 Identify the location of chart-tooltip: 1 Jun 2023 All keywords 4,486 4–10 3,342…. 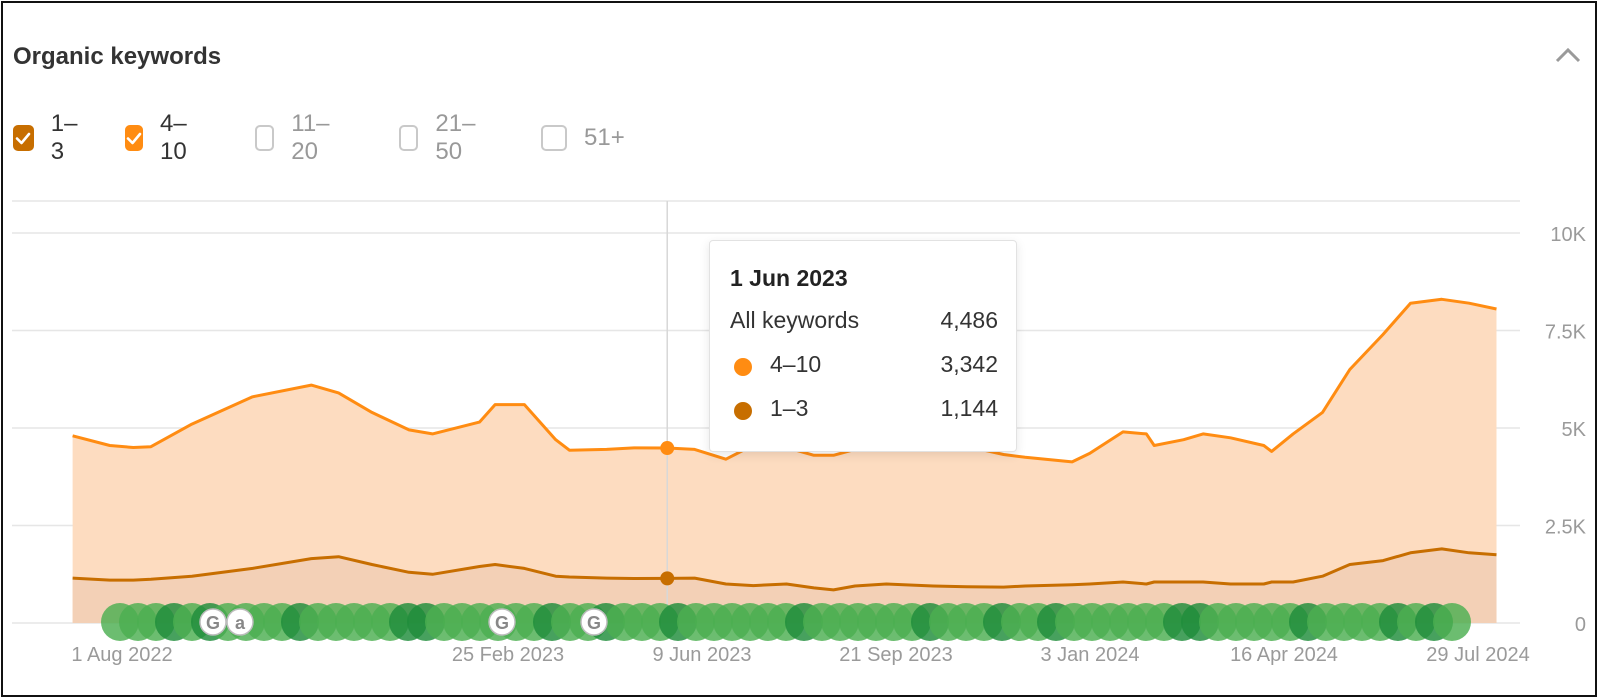
(863, 346).